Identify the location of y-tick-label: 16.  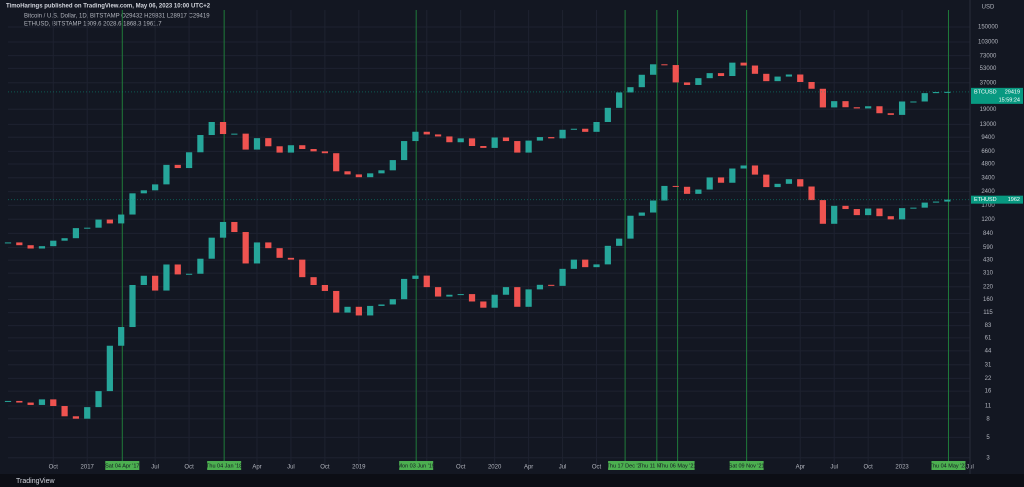
(988, 392).